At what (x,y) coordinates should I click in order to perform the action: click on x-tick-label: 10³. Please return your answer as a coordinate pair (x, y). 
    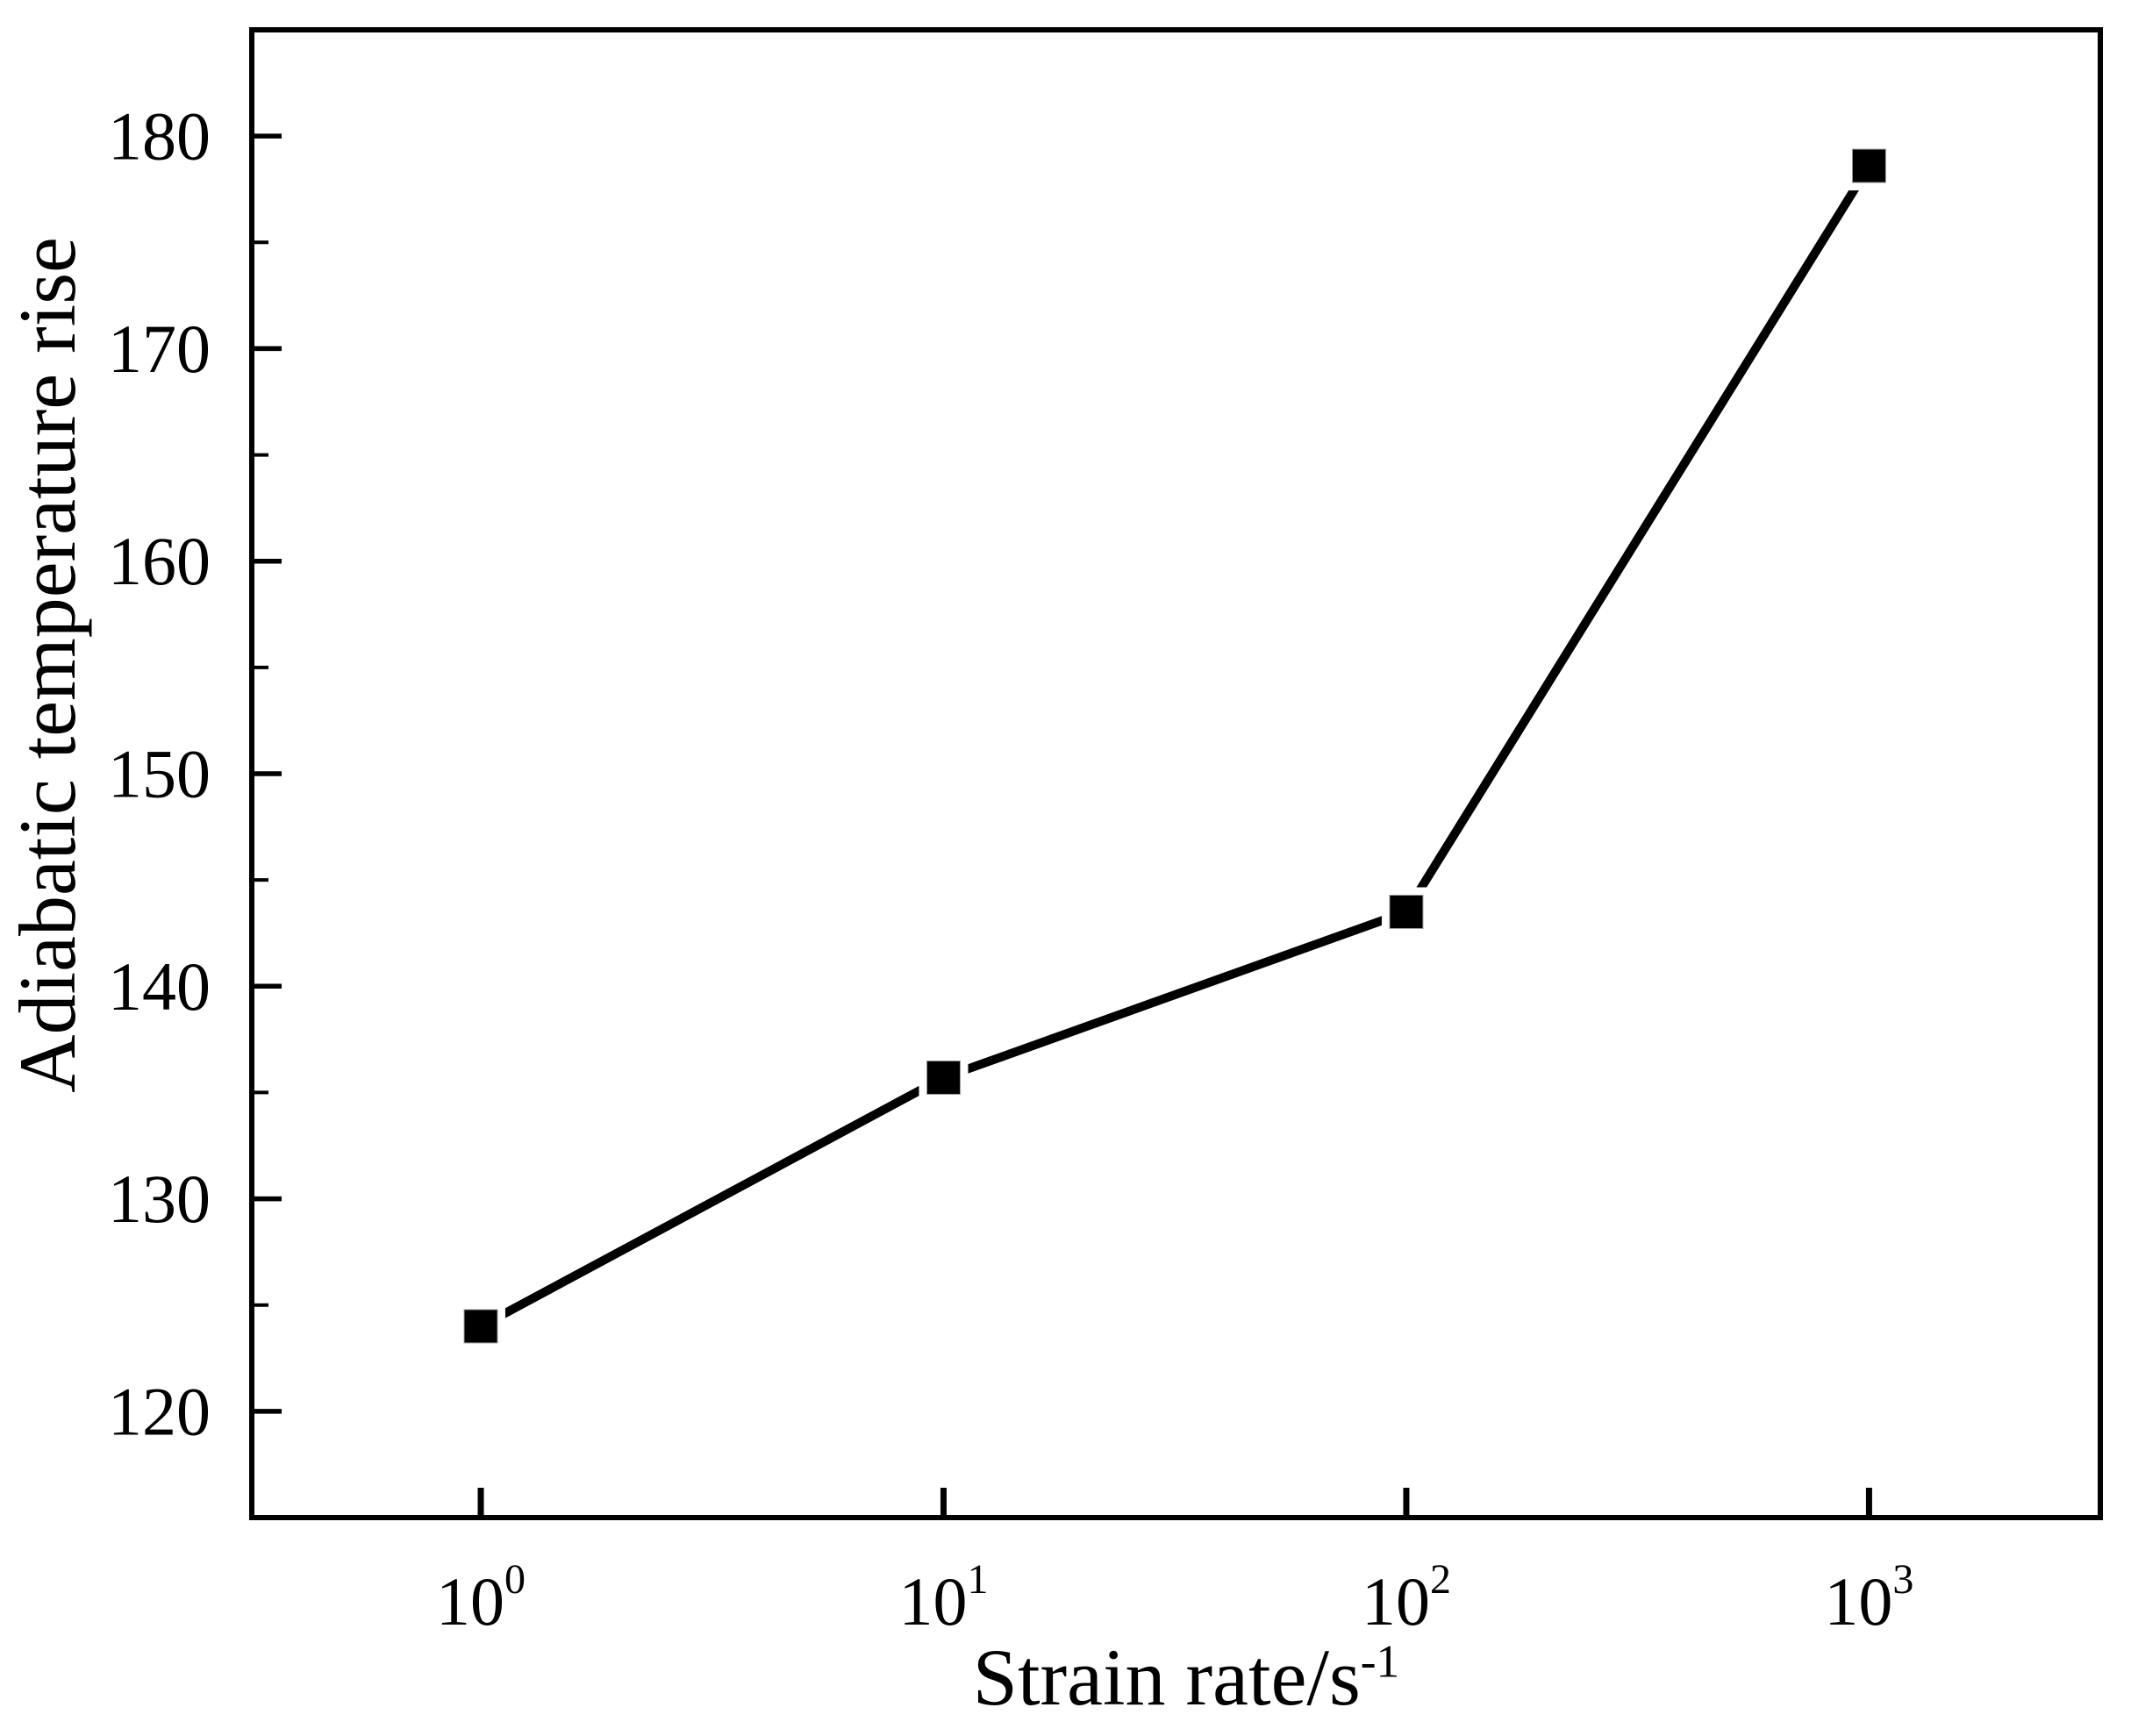
    Looking at the image, I should click on (1868, 1598).